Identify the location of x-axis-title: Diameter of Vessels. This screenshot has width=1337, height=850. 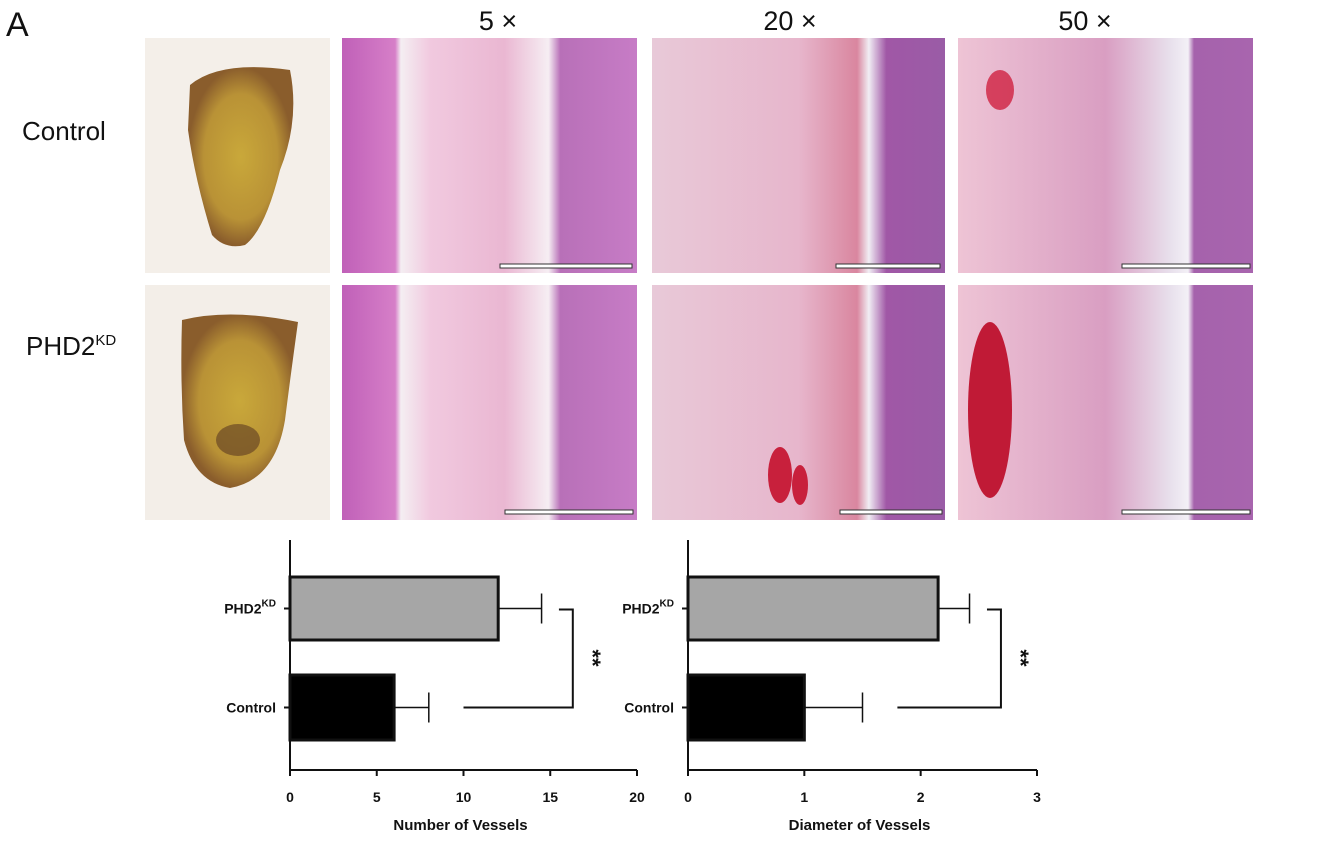
(860, 825).